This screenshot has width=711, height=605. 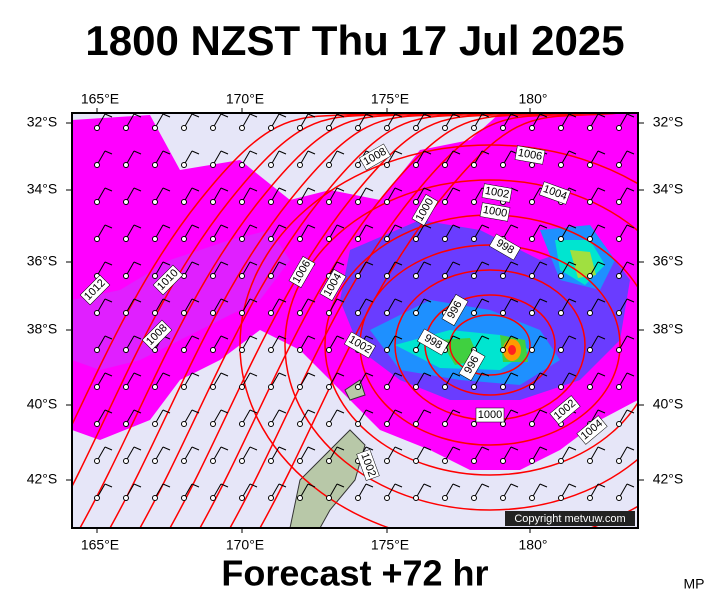 What do you see at coordinates (668, 479) in the screenshot?
I see `lat-label: 42°S` at bounding box center [668, 479].